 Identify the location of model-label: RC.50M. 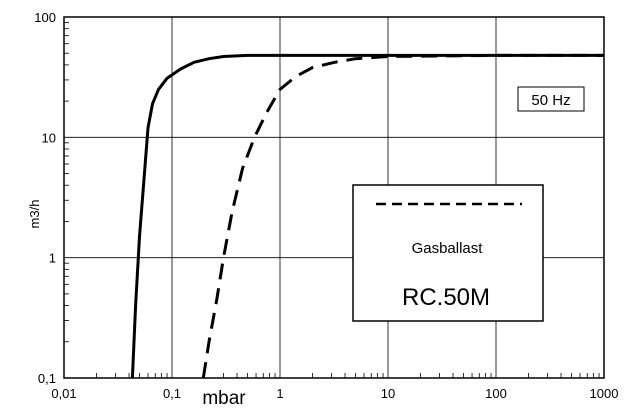
(446, 297).